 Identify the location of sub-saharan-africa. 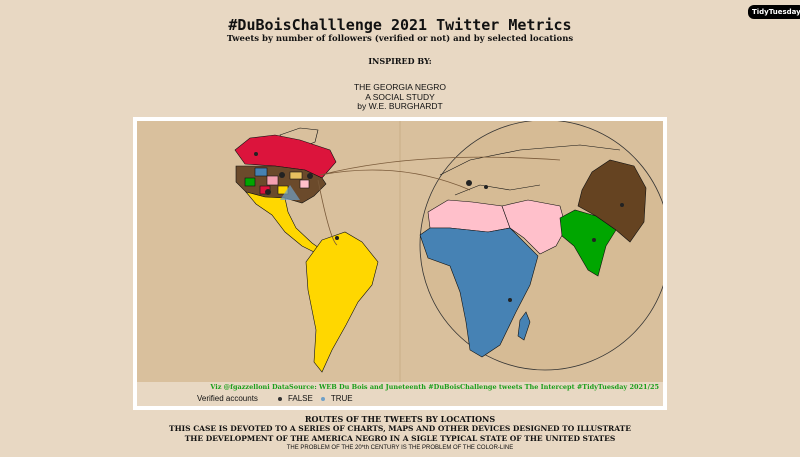
(479, 292).